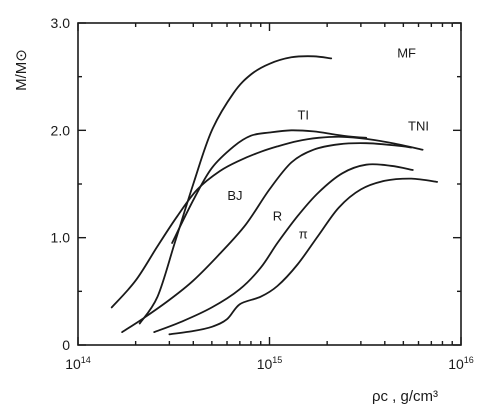  What do you see at coordinates (234, 195) in the screenshot?
I see `curve-label-bj: BJ` at bounding box center [234, 195].